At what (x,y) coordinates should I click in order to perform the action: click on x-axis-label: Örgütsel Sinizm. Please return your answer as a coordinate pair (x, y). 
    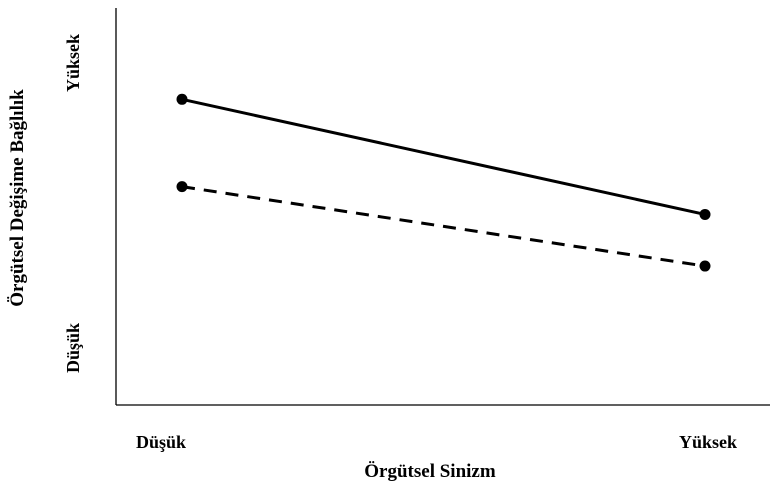
    Looking at the image, I should click on (430, 471).